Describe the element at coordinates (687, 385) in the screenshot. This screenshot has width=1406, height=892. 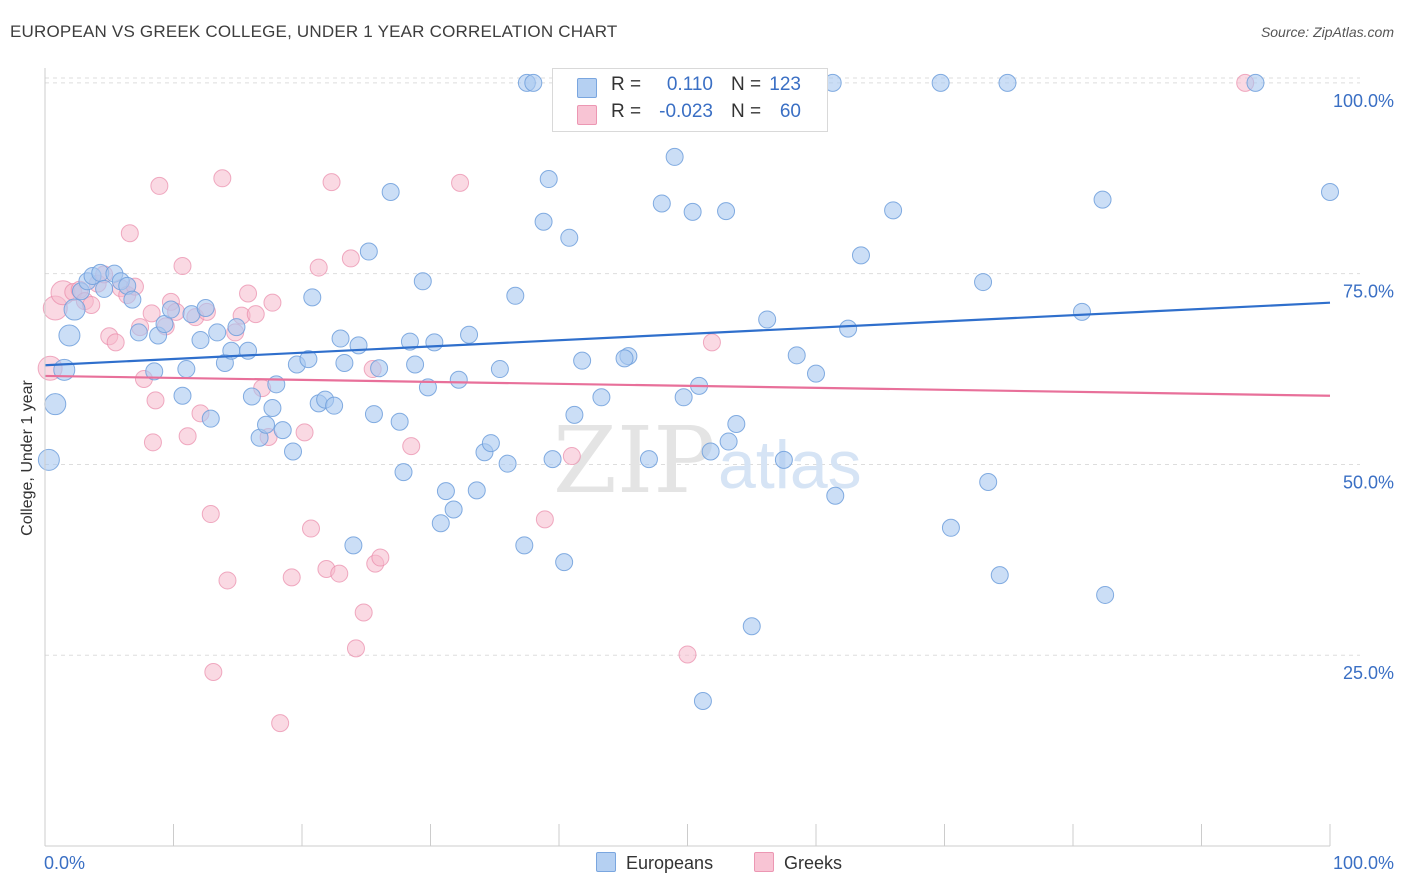
I see `greeks-trend-line` at that location.